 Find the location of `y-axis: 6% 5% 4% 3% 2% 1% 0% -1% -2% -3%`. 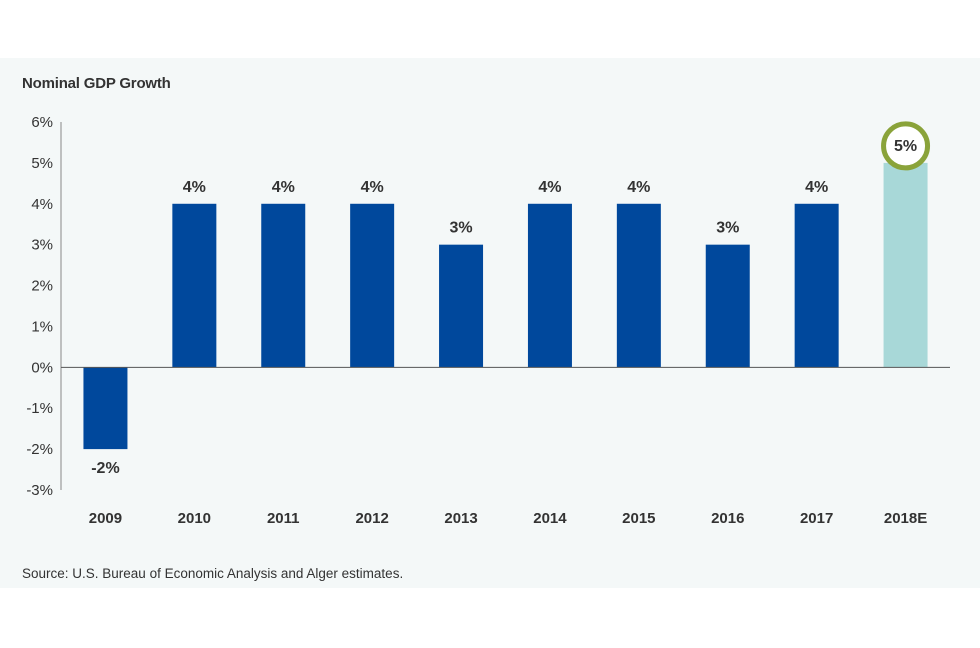

y-axis: 6% 5% 4% 3% 2% 1% 0% -1% -2% -3% is located at coordinates (39, 306).